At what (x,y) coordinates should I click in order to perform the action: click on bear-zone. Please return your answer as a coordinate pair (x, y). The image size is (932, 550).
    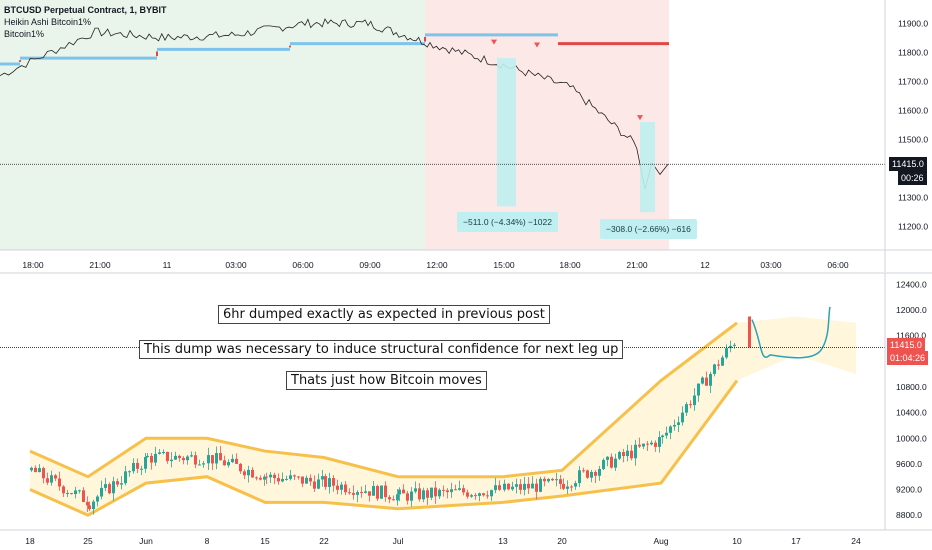
    Looking at the image, I should click on (547, 125).